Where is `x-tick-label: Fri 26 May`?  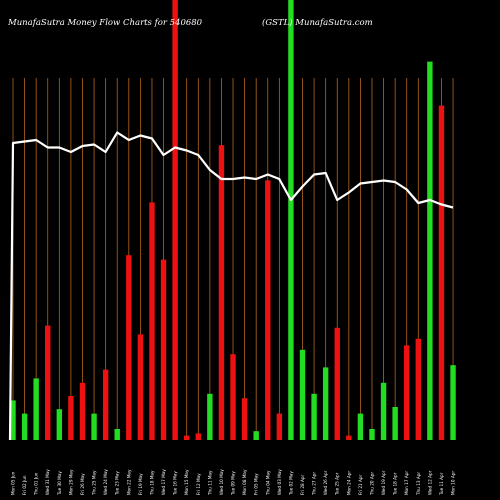 x-tick-label: Fri 26 May is located at coordinates (82, 484).